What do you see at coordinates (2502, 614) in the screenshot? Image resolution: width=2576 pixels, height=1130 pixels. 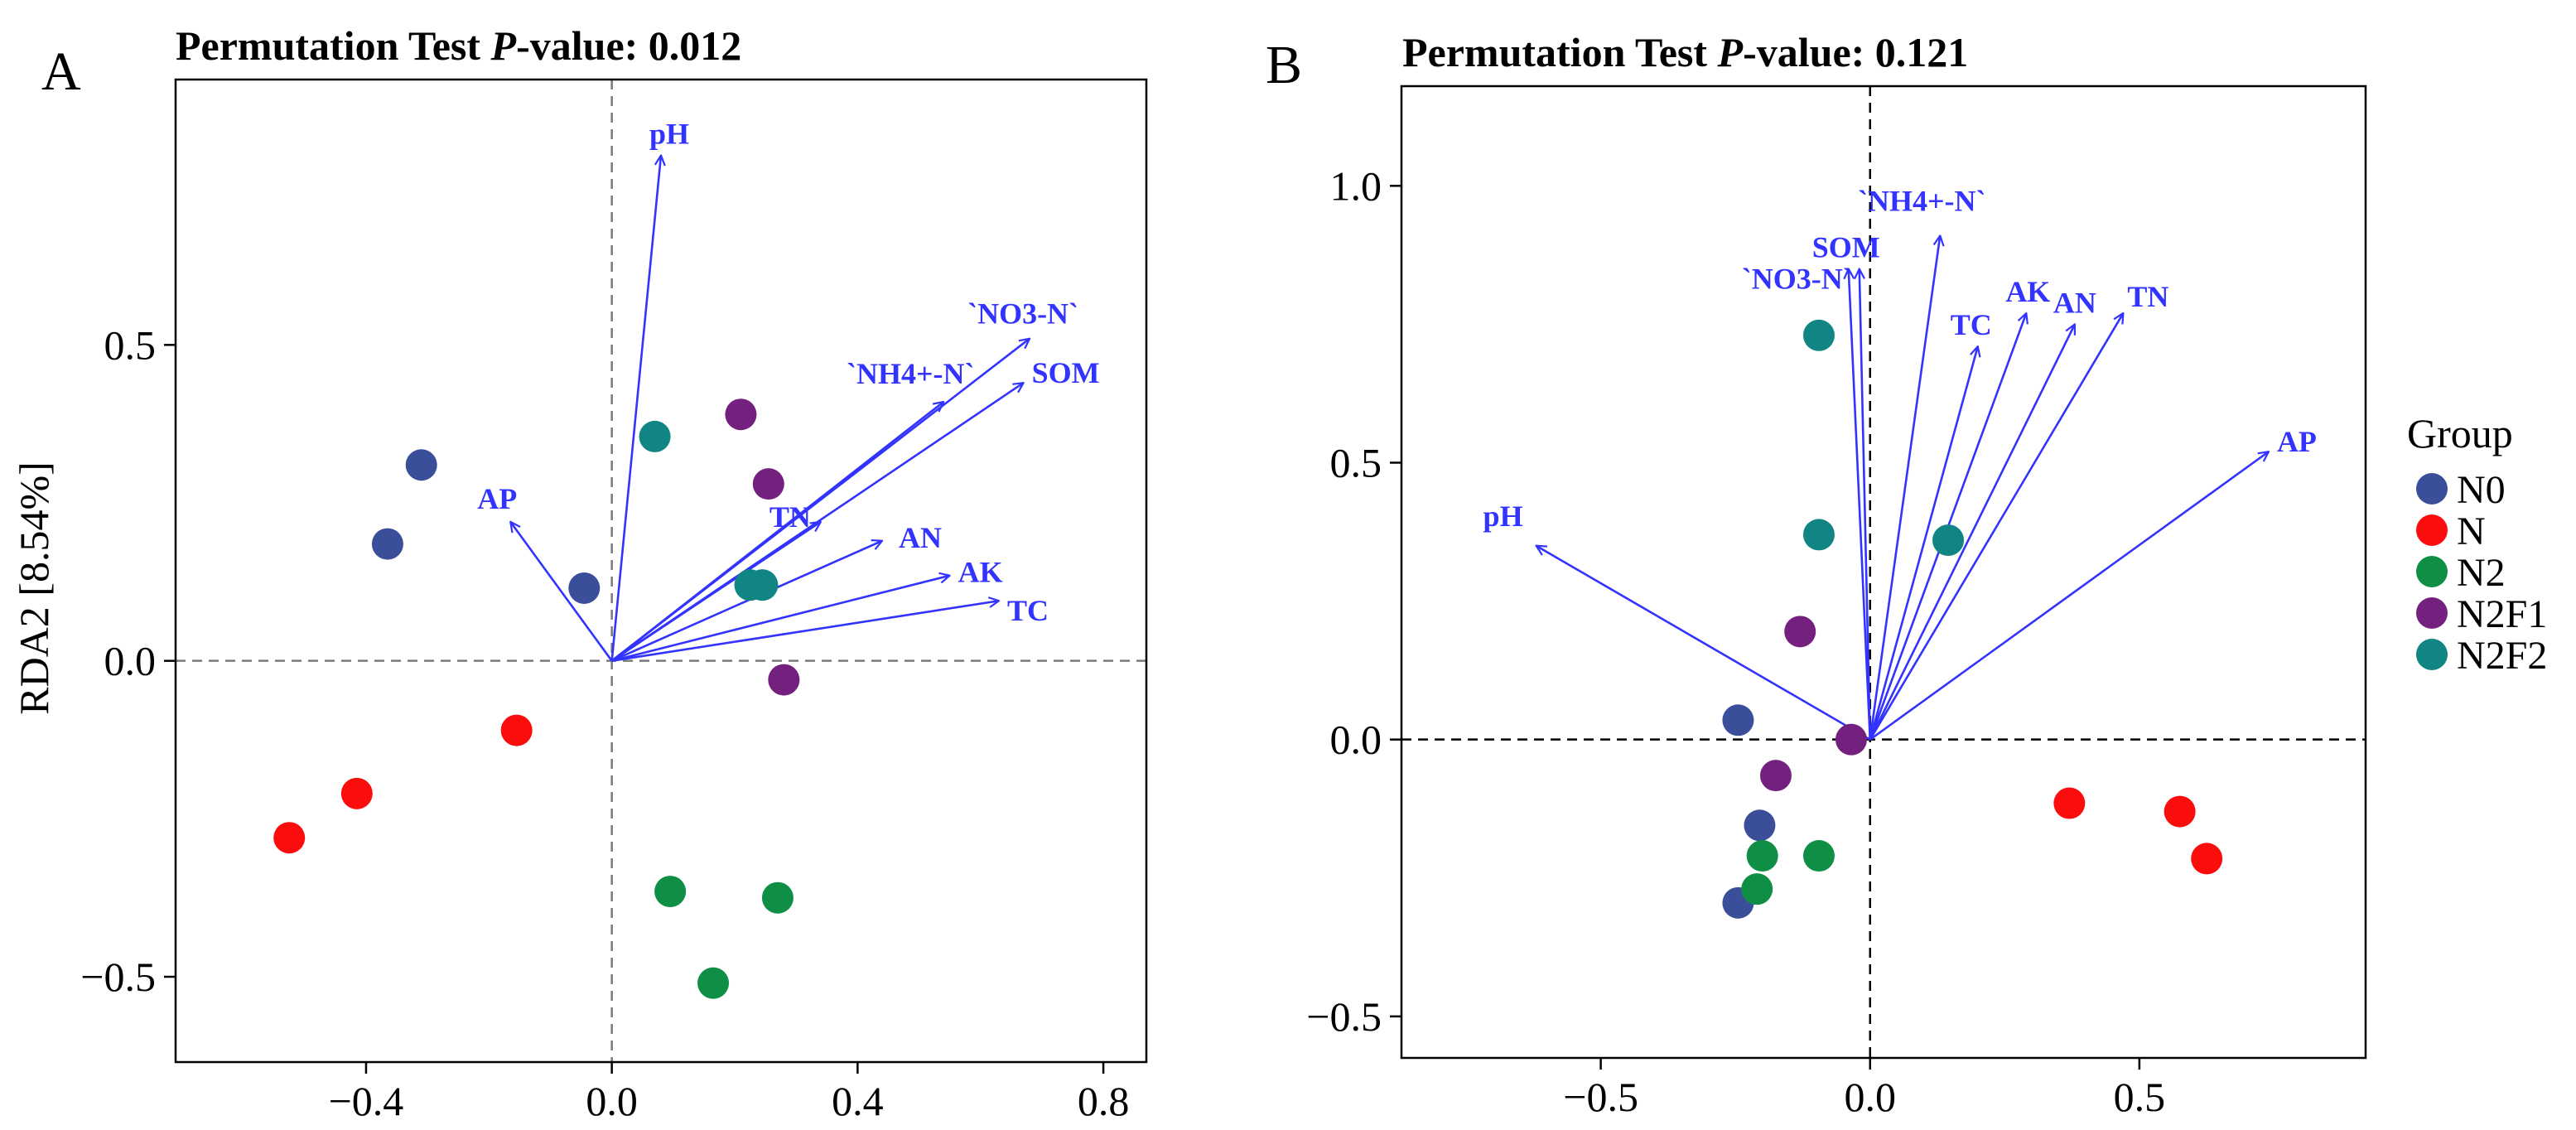 I see `legend-label-n2f1: N2F1` at bounding box center [2502, 614].